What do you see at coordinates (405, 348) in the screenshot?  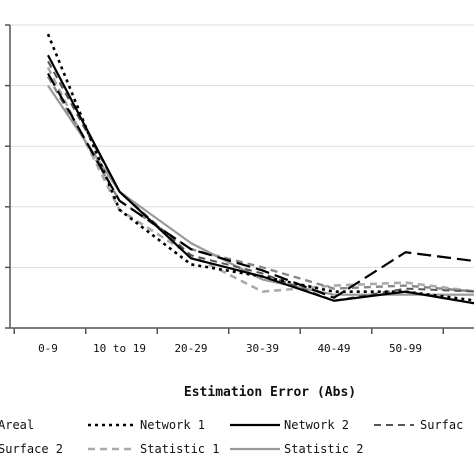 I see `x-tick-label: 50-99` at bounding box center [405, 348].